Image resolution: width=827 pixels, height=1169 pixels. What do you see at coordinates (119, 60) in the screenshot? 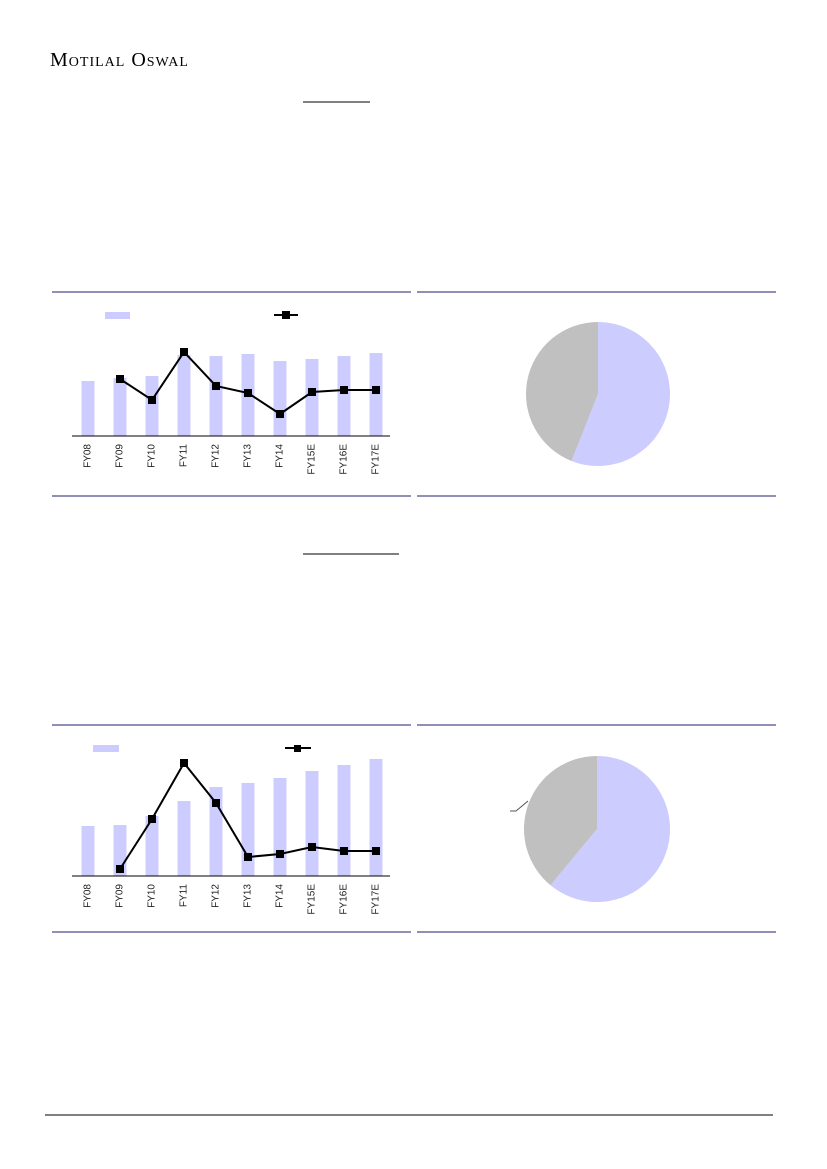
I see `brand-logo: Motilal Oswal` at bounding box center [119, 60].